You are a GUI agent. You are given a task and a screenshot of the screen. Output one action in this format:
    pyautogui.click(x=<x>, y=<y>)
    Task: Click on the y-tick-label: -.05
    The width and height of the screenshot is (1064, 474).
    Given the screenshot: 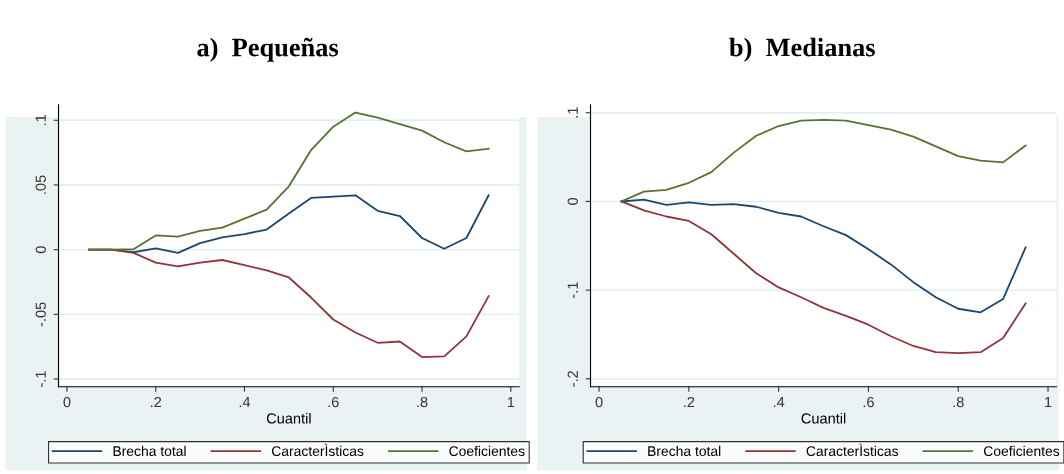 What is the action you would take?
    pyautogui.click(x=40, y=314)
    